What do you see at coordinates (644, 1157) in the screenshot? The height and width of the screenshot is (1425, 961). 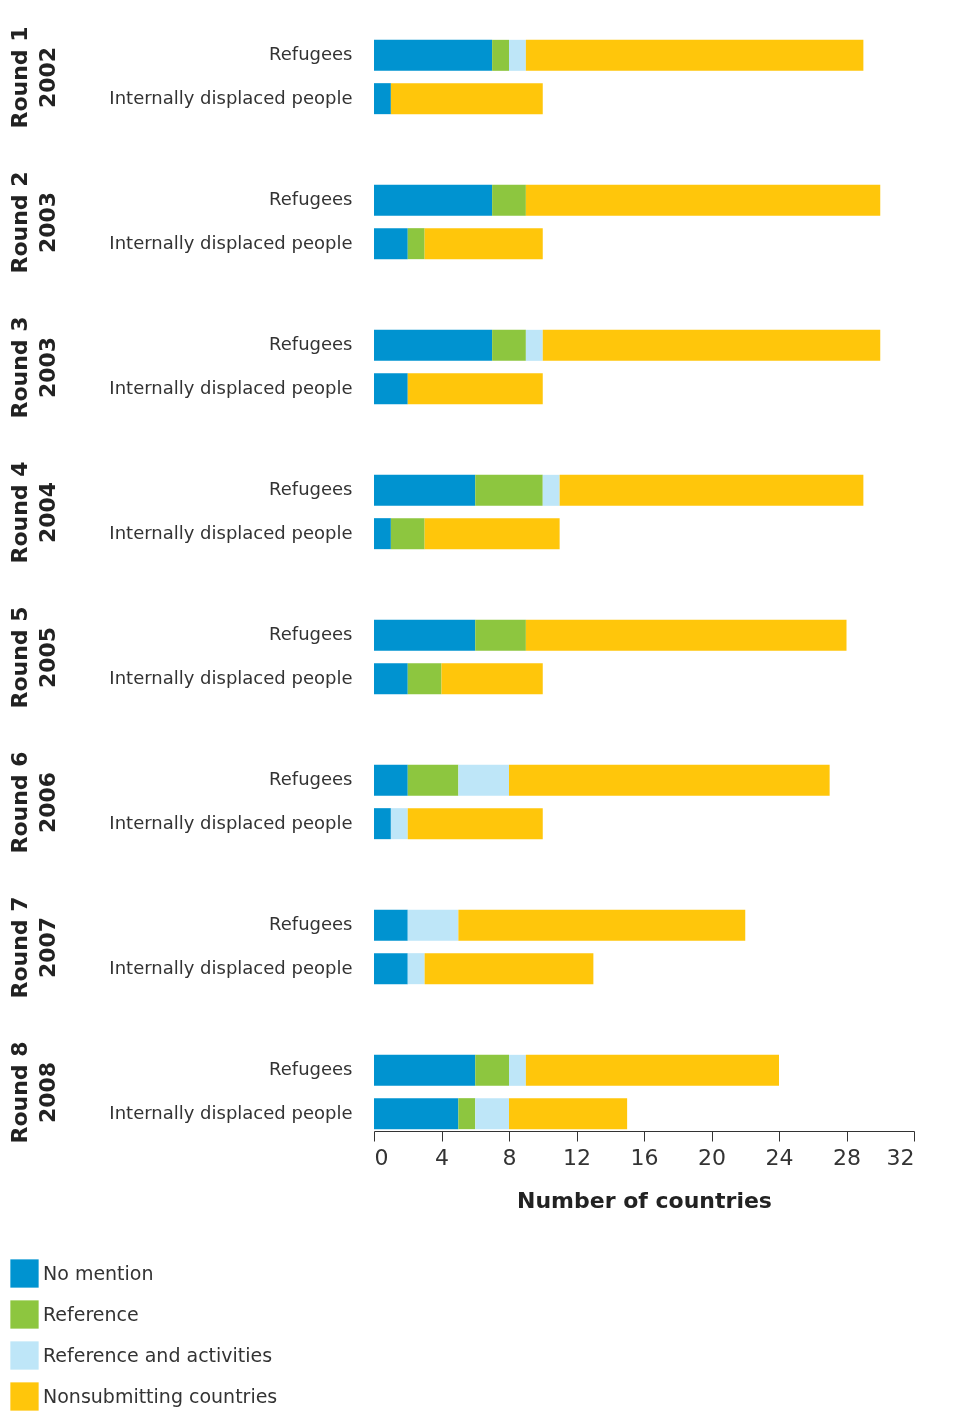 I see `x-tick-label: 16` at bounding box center [644, 1157].